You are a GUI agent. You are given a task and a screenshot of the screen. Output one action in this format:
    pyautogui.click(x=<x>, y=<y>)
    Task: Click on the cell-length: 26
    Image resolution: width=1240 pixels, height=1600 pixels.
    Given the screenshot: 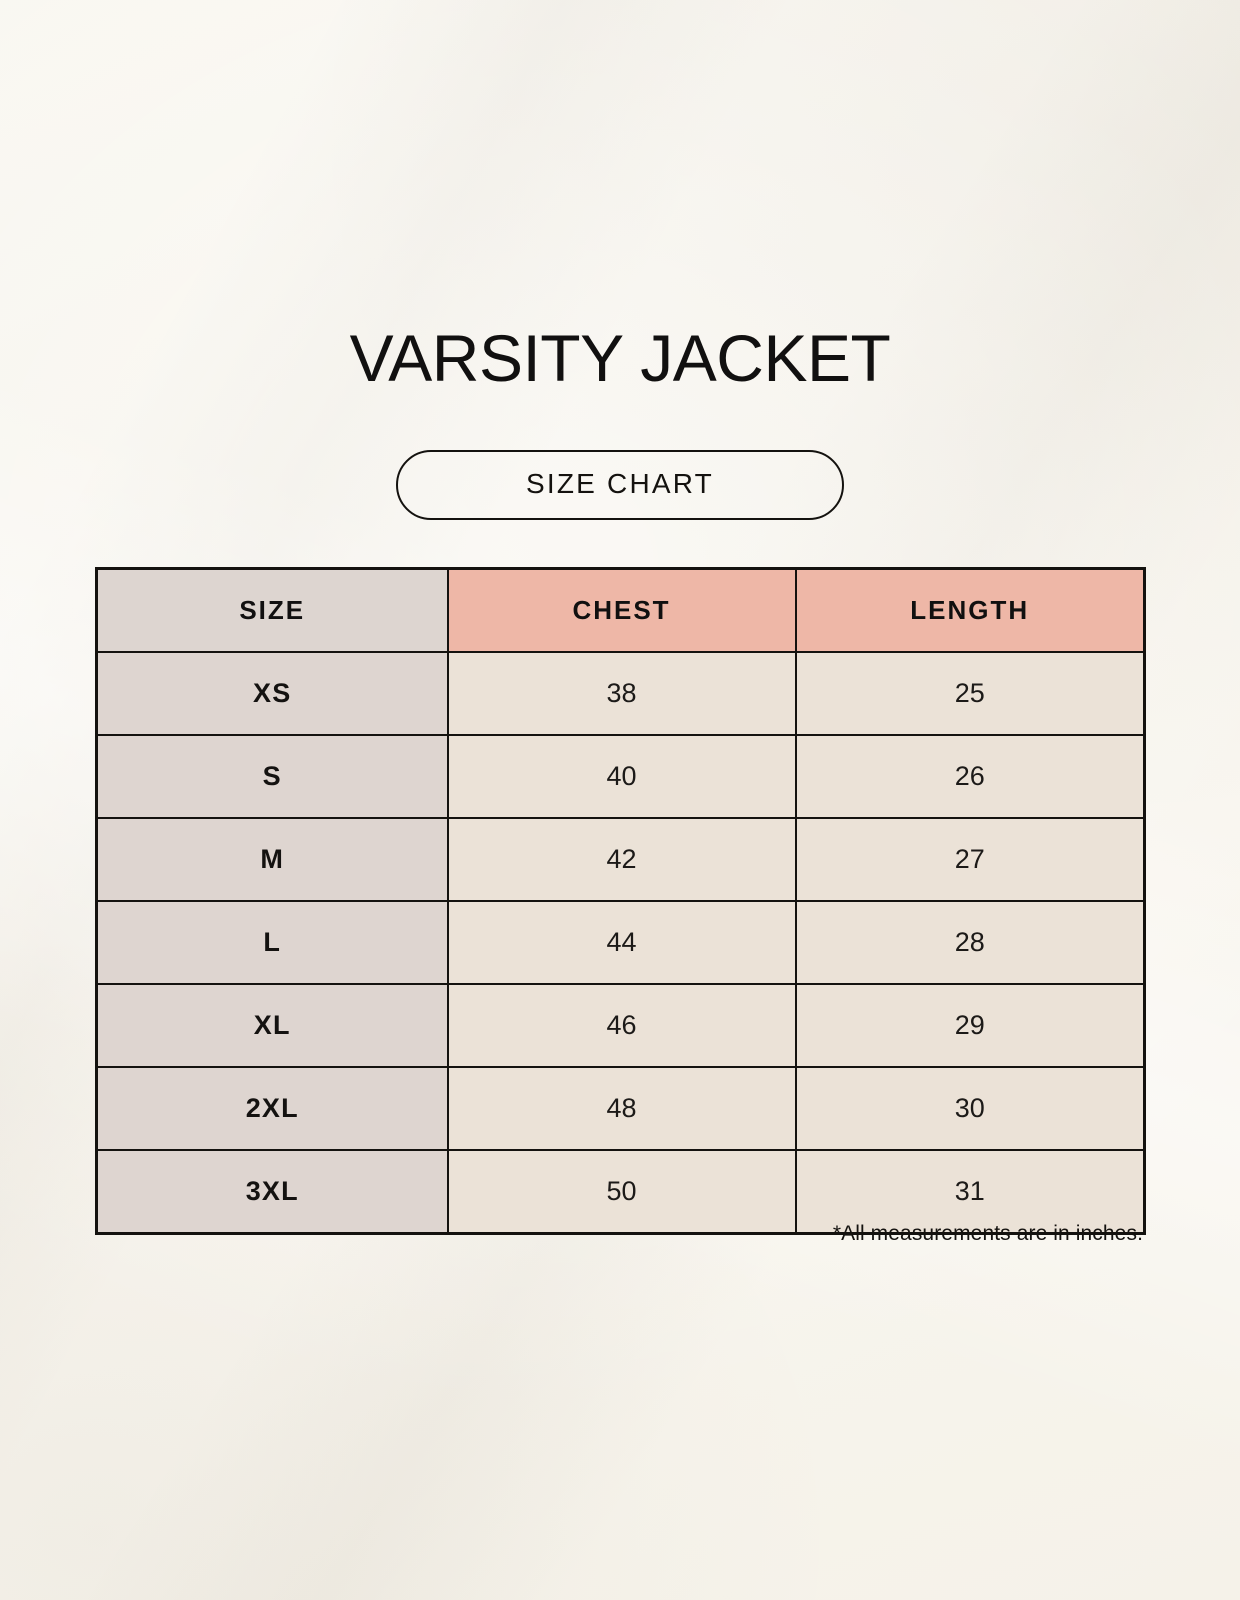 What is the action you would take?
    pyautogui.click(x=970, y=776)
    